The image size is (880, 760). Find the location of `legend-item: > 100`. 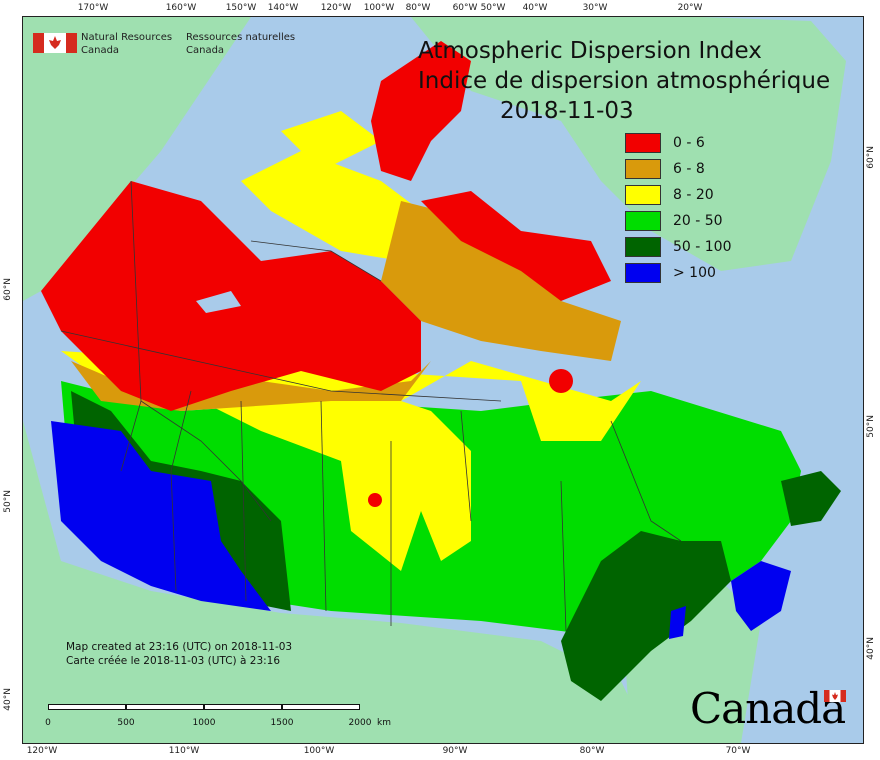

legend-item: > 100 is located at coordinates (685, 273).